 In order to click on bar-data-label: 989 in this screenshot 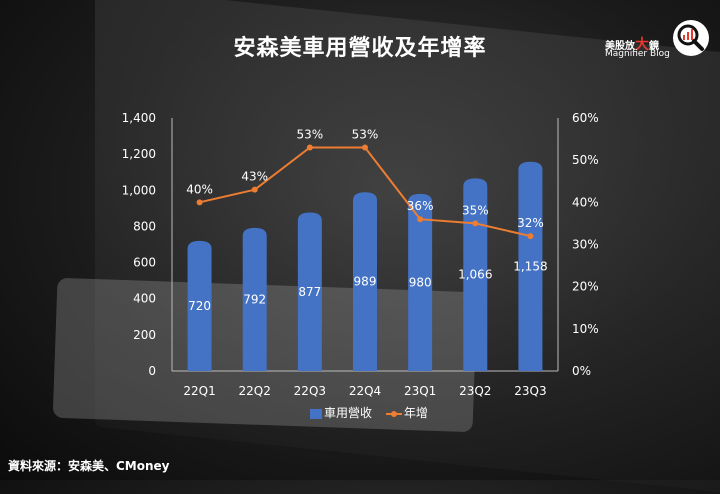, I will do `click(365, 282)`.